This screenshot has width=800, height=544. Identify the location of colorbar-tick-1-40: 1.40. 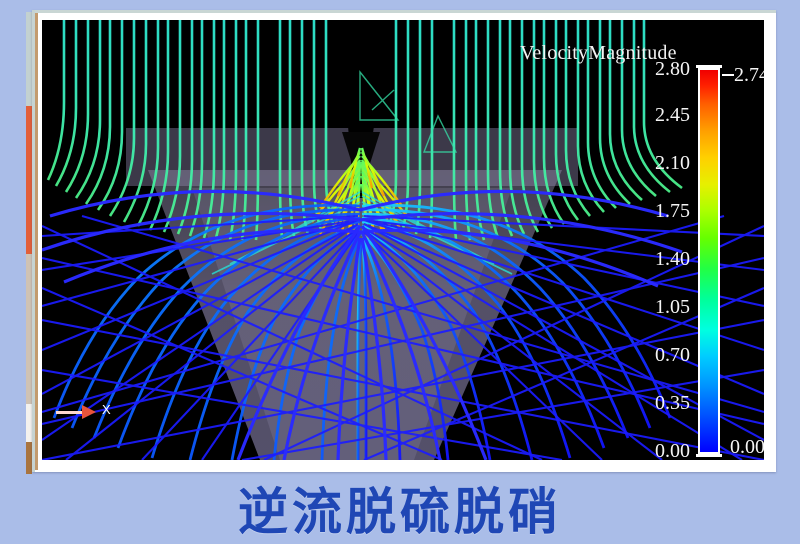
(672, 259).